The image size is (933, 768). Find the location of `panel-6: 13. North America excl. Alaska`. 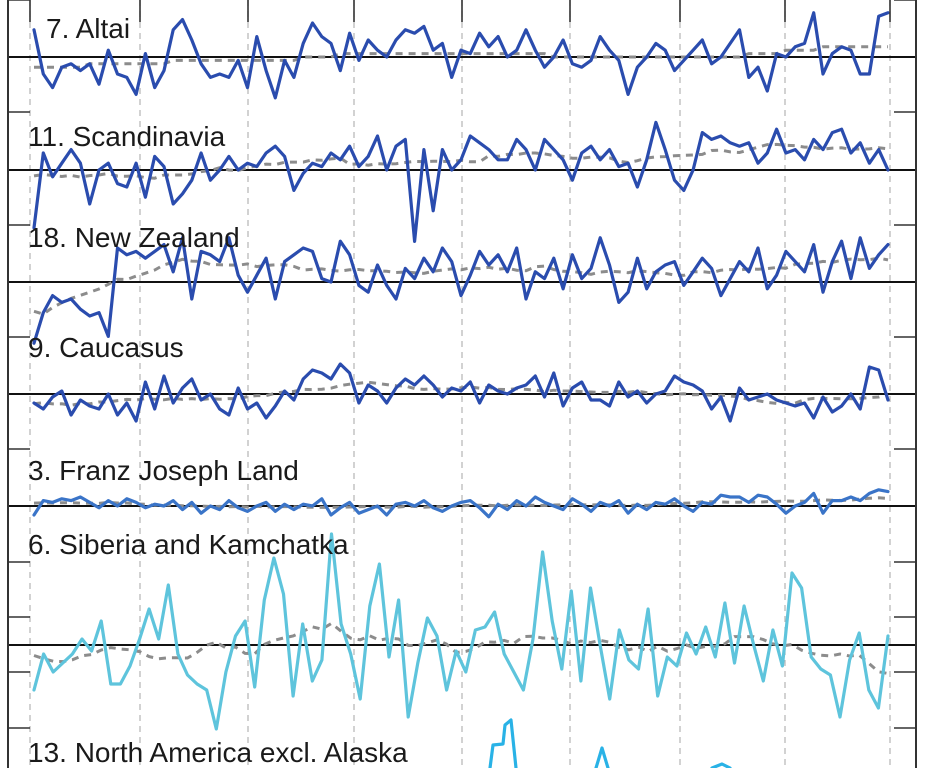

panel-6: 13. North America excl. Alaska is located at coordinates (218, 752).